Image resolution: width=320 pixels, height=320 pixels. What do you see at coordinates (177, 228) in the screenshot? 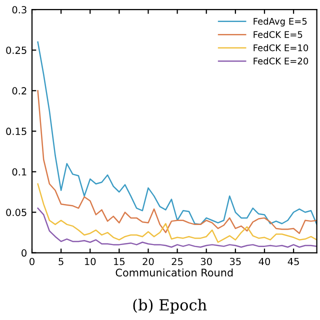
I see `line-series` at bounding box center [177, 228].